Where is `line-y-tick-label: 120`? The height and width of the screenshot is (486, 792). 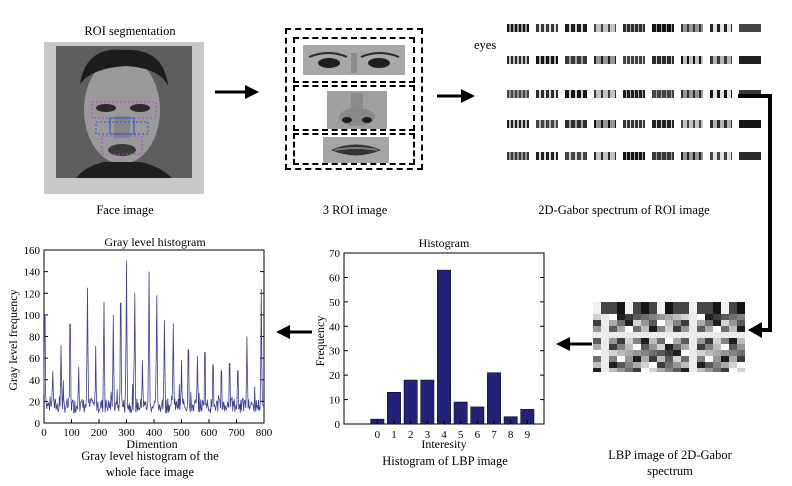 line-y-tick-label: 120 is located at coordinates (32, 294).